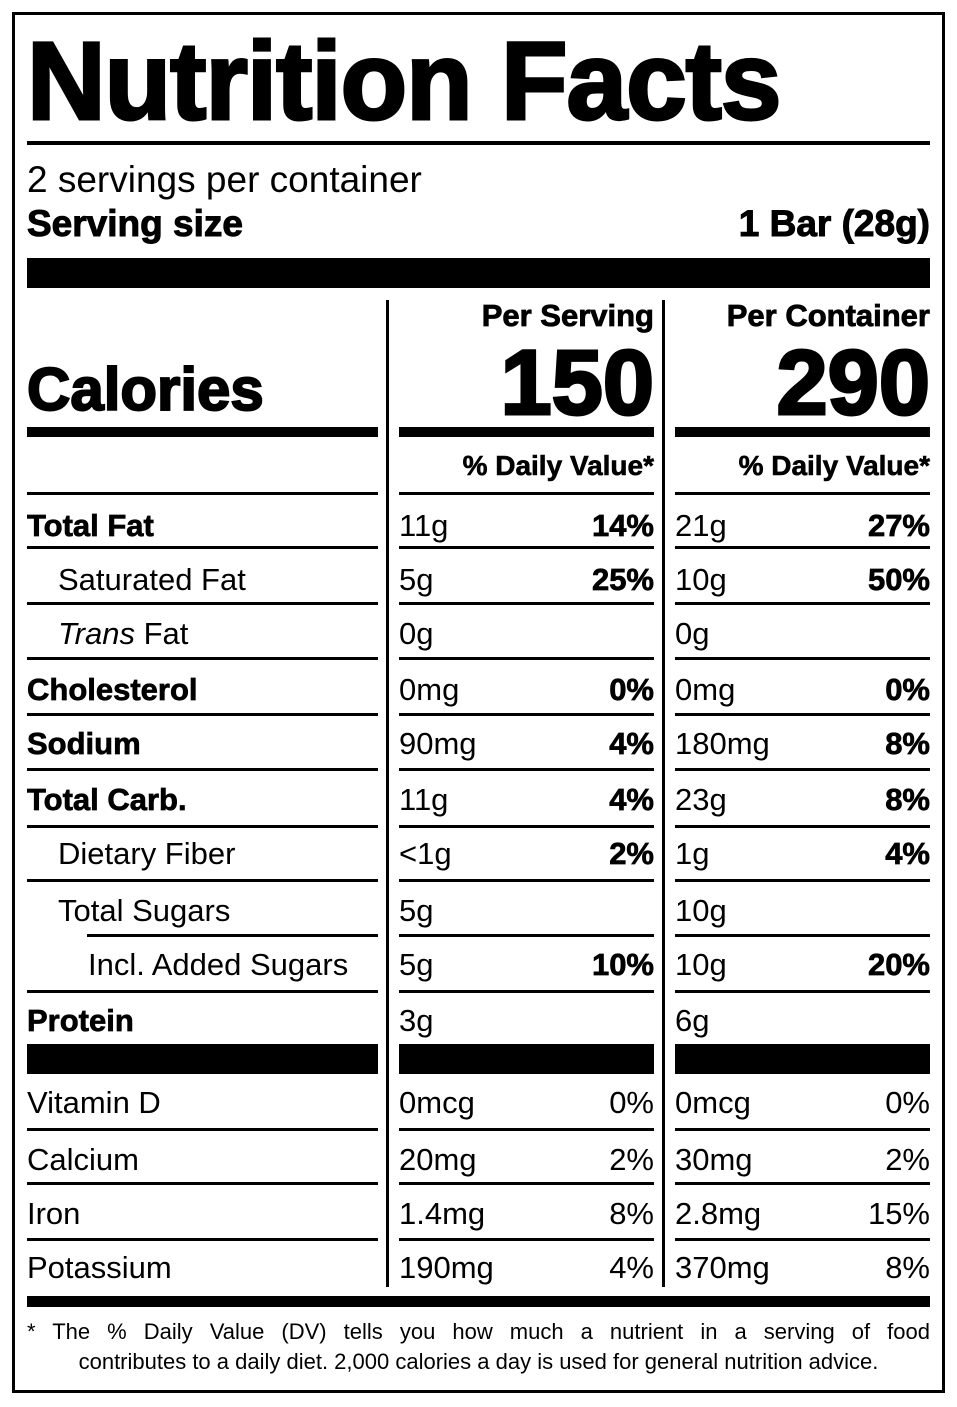 The image size is (957, 1407). What do you see at coordinates (147, 853) in the screenshot?
I see `nutrient-name: Dietary Fiber` at bounding box center [147, 853].